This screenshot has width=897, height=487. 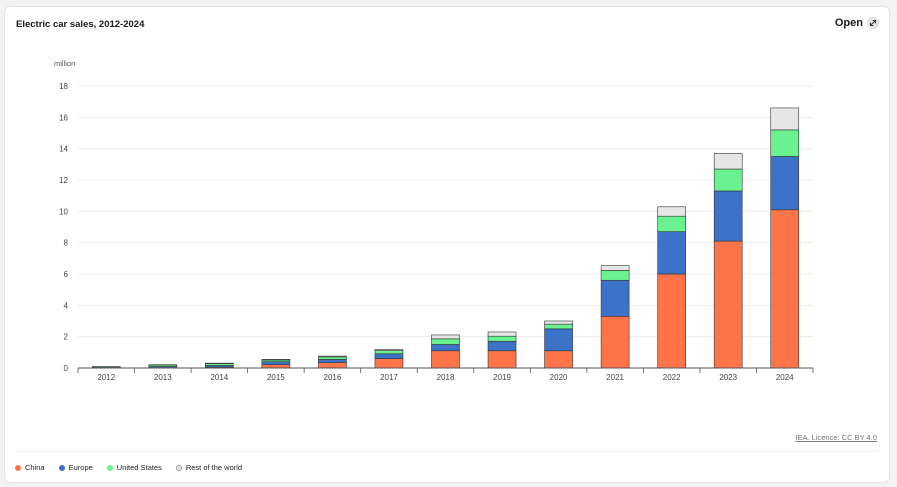 I want to click on x-tick-label: 2018, so click(x=446, y=377).